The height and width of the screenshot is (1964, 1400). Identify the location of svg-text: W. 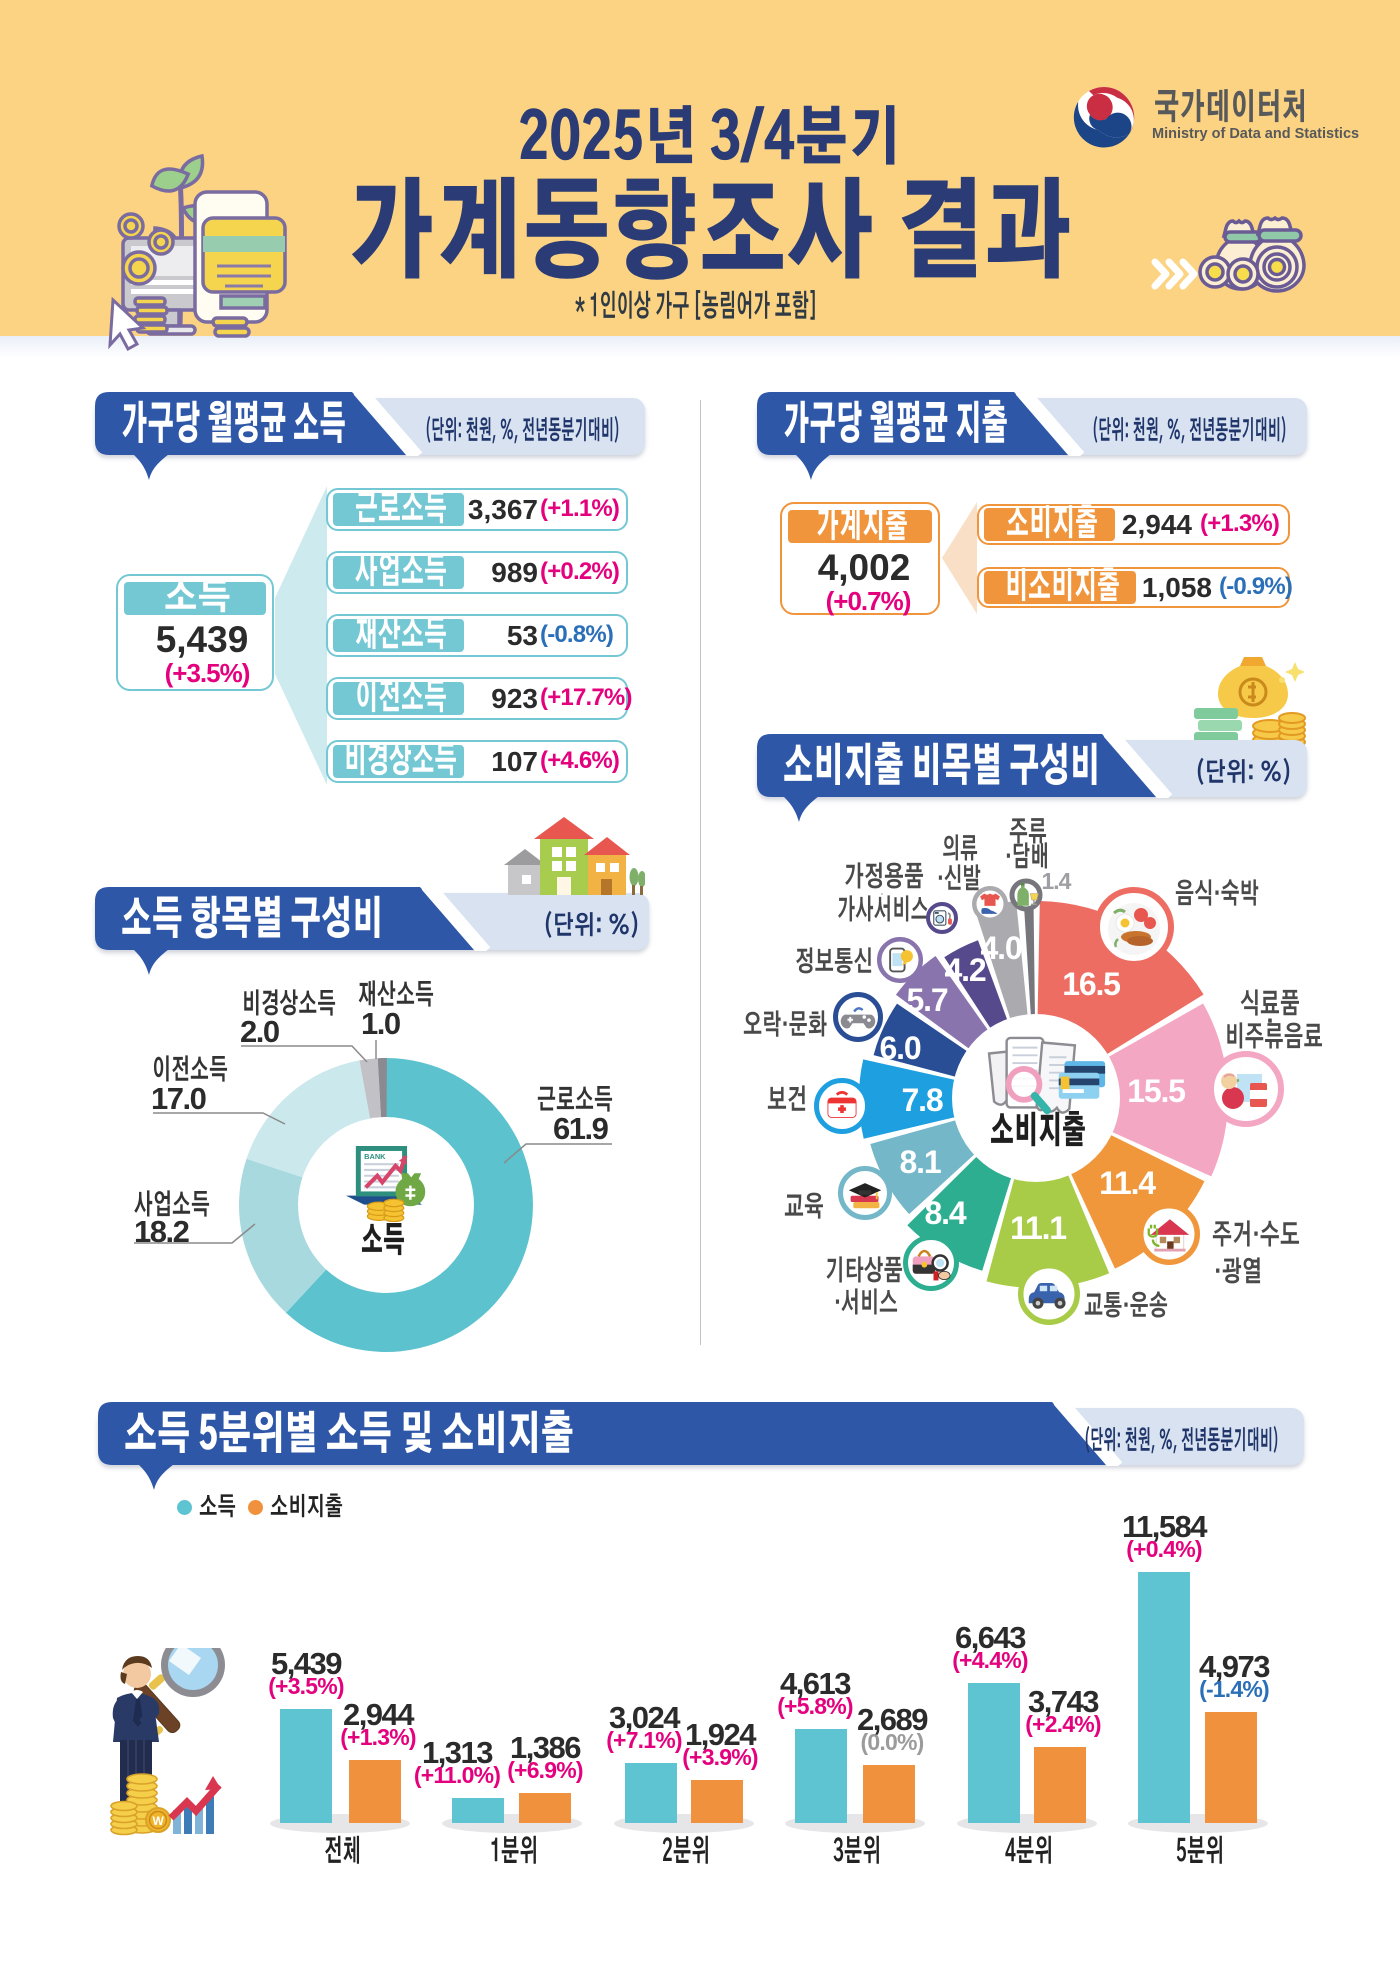
(159, 1821).